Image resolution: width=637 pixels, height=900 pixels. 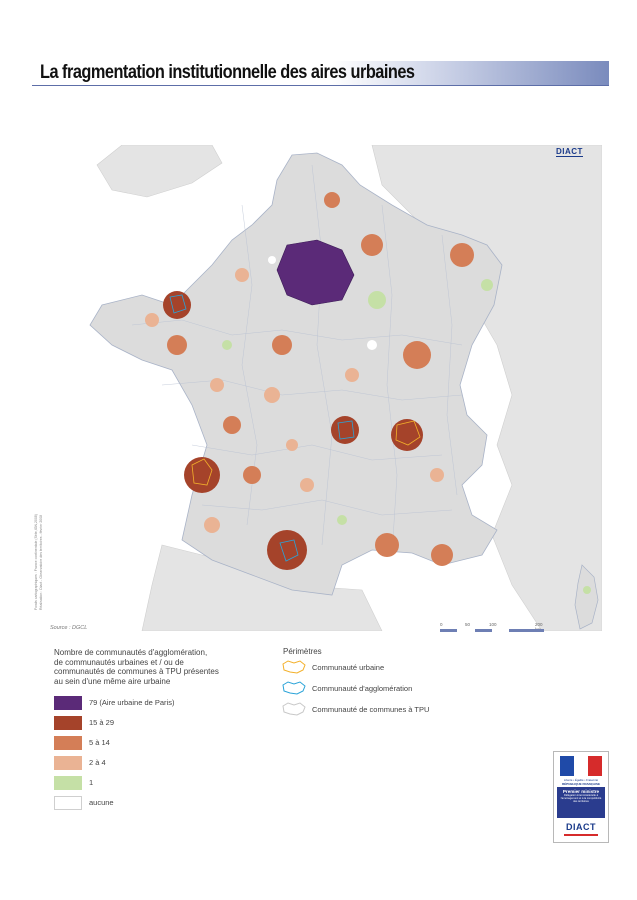 What do you see at coordinates (119, 662) in the screenshot?
I see `legend-title-line: de communautés urbaines et / ou de` at bounding box center [119, 662].